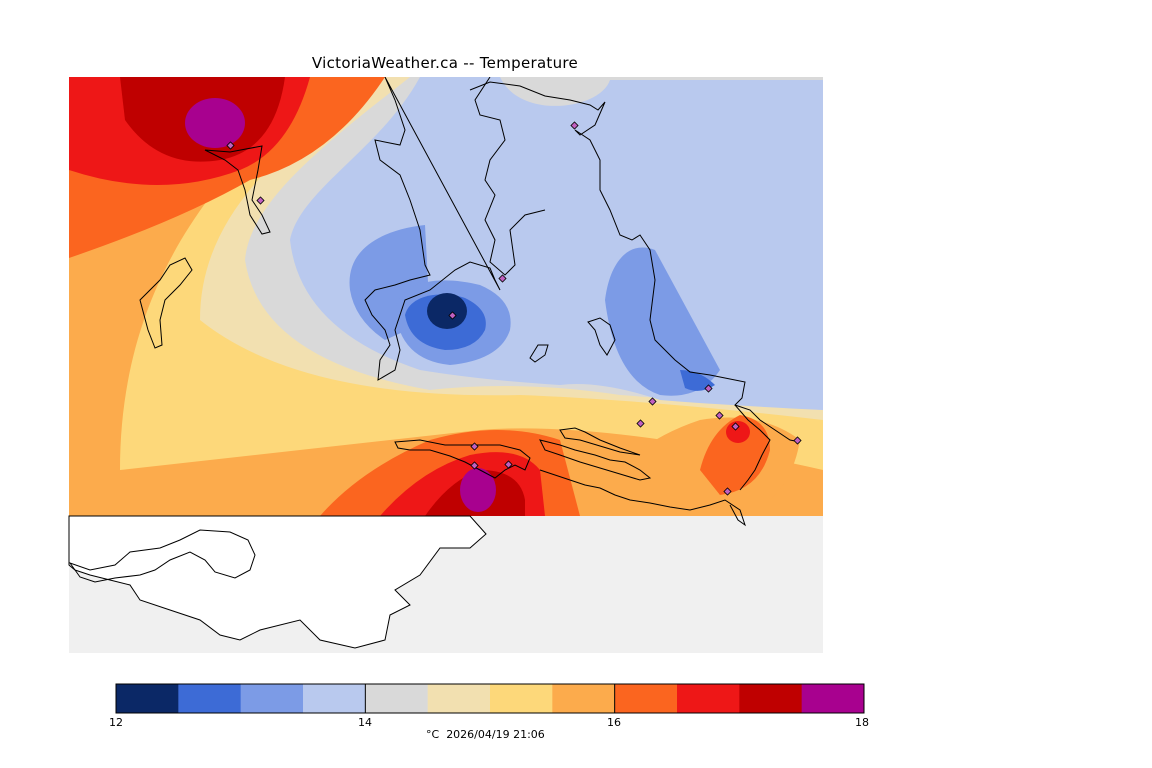 Image resolution: width=1152 pixels, height=768 pixels. Describe the element at coordinates (277, 582) in the screenshot. I see `land-mask` at that location.